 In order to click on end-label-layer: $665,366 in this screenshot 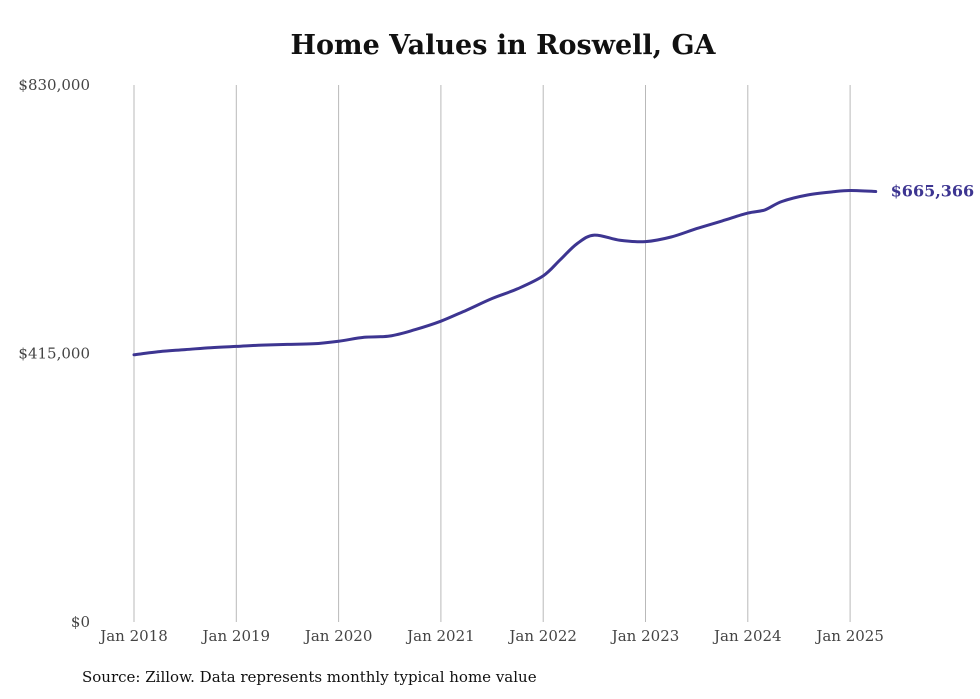, I will do `click(933, 191)`.